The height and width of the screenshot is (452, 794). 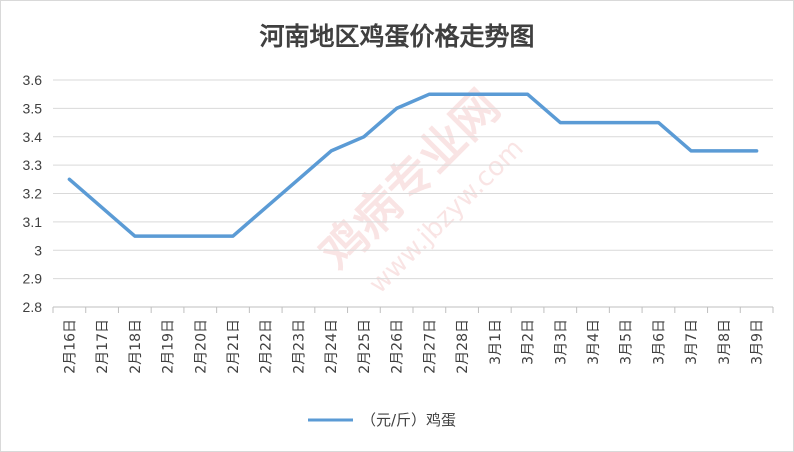 What do you see at coordinates (299, 346) in the screenshot?
I see `x-tick-label: 2月23日` at bounding box center [299, 346].